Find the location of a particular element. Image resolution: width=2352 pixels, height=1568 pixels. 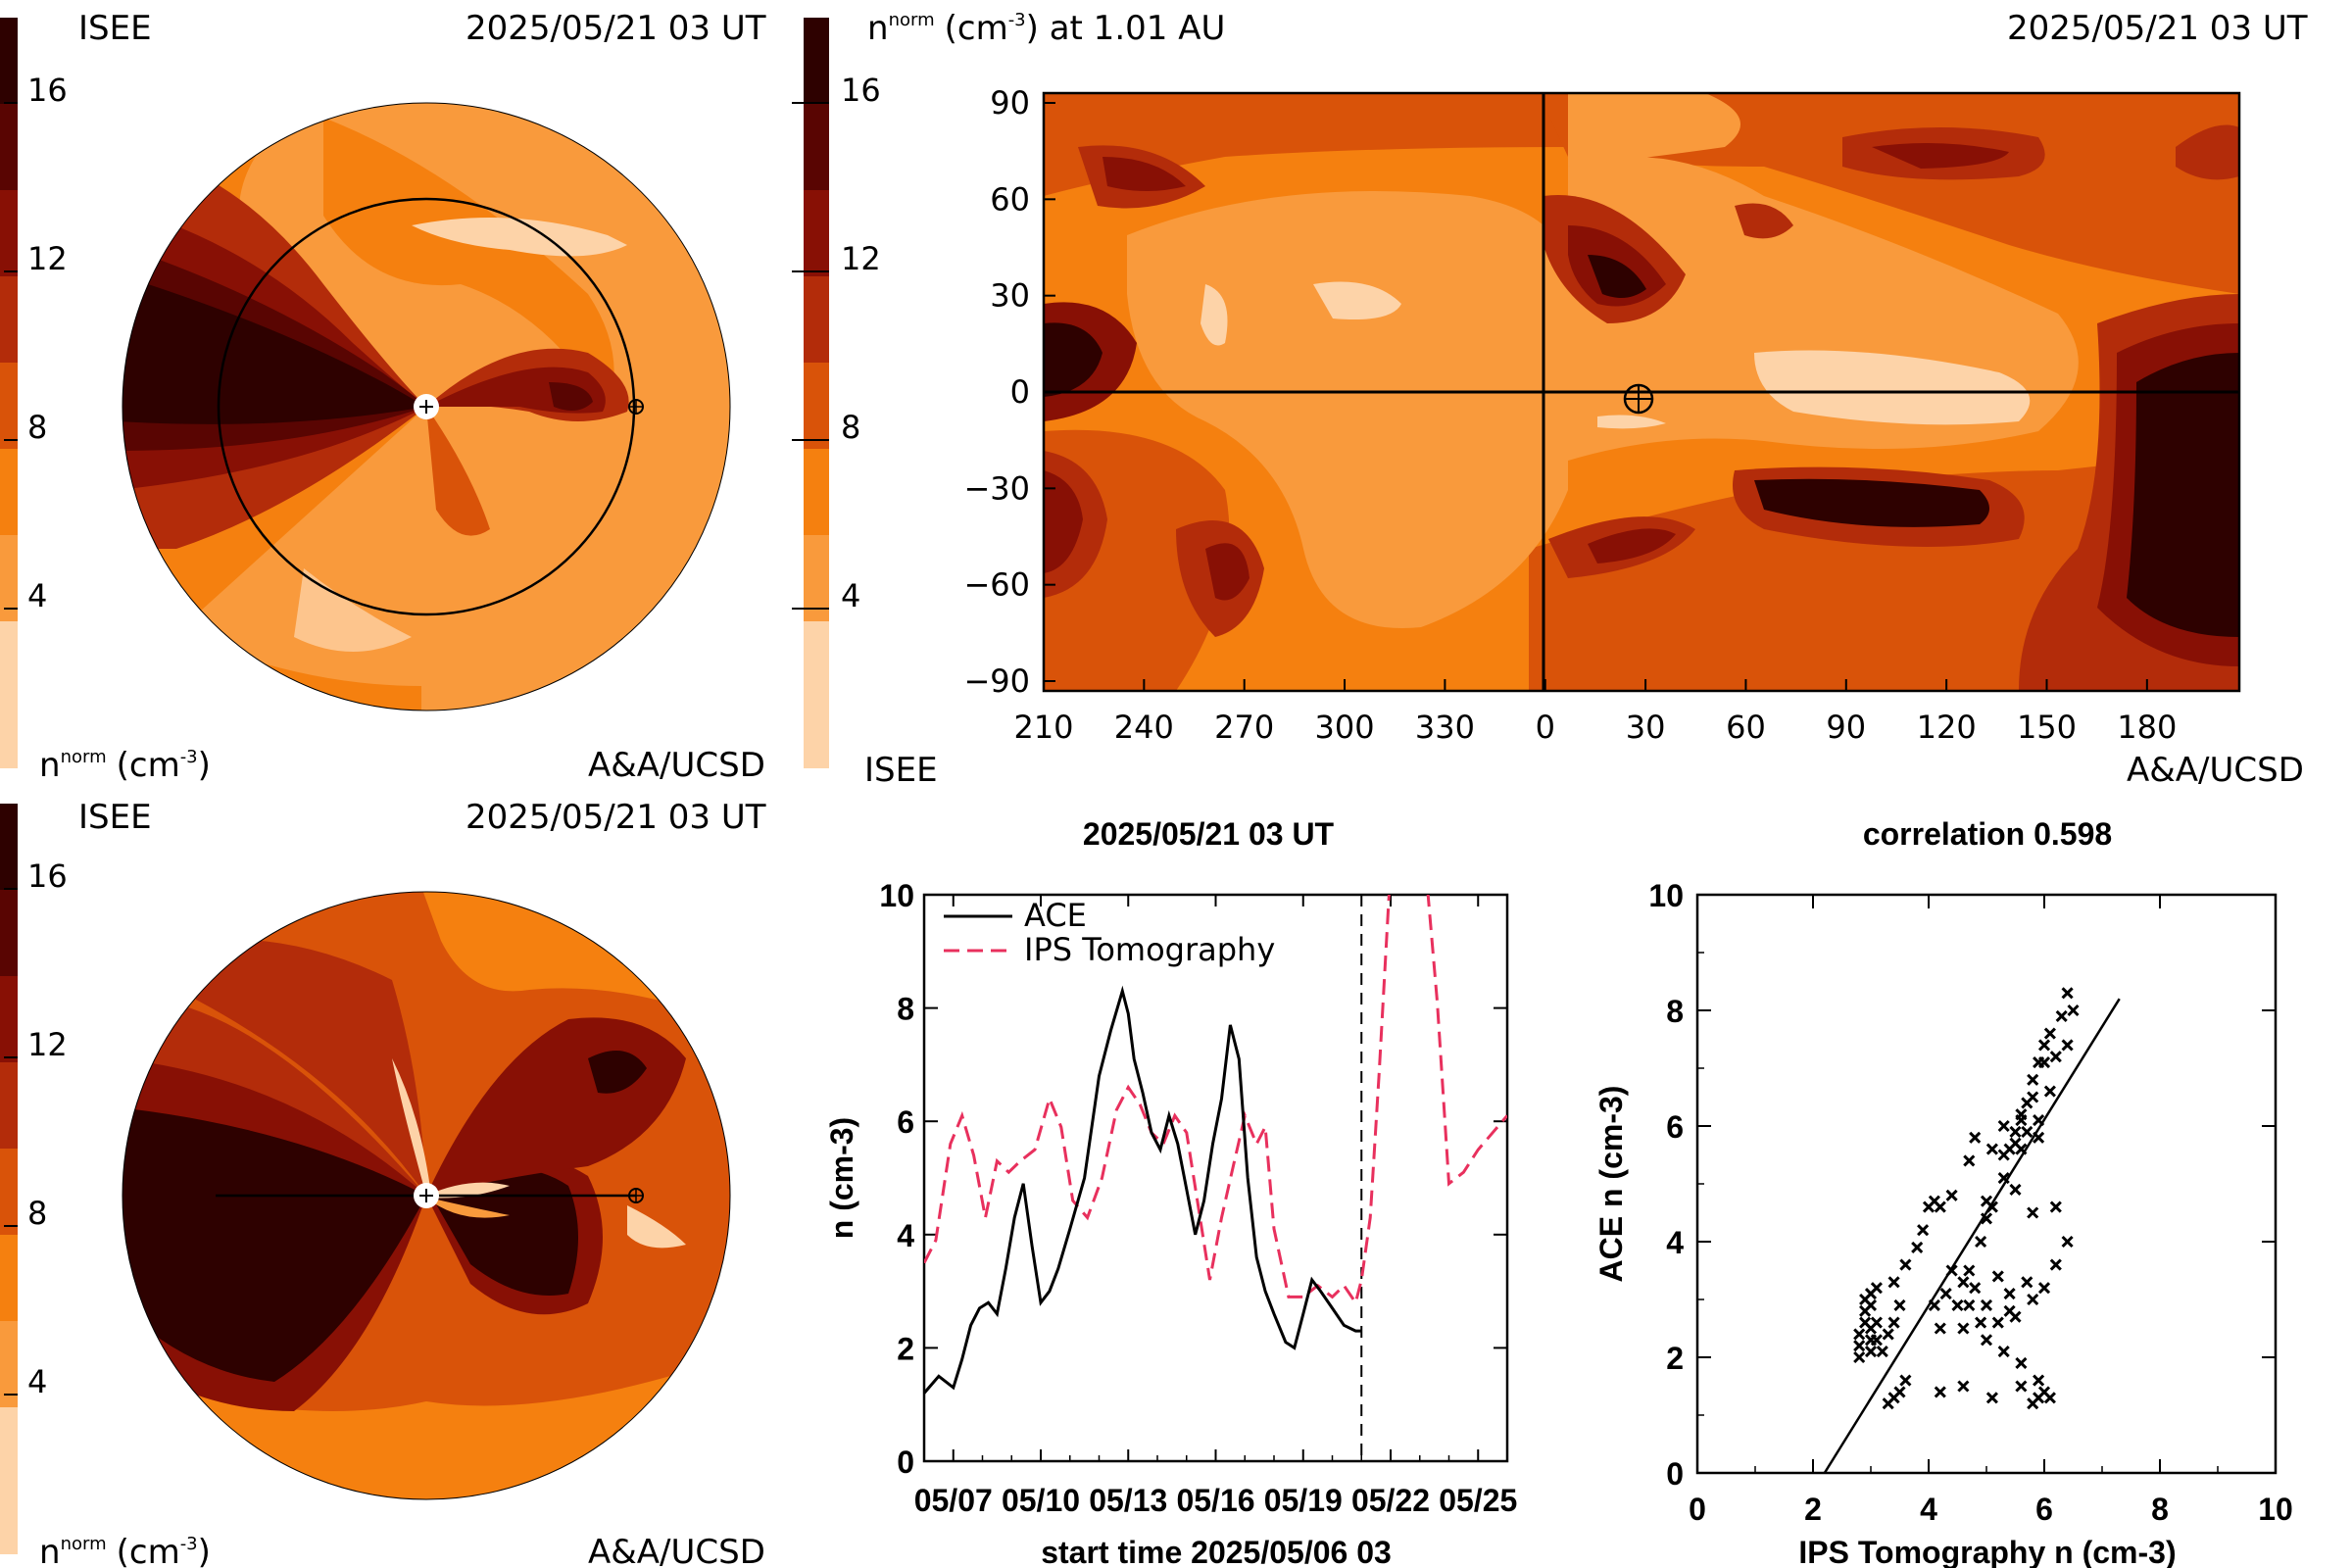

credit-label: A&A/UCSD is located at coordinates (676, 1550).